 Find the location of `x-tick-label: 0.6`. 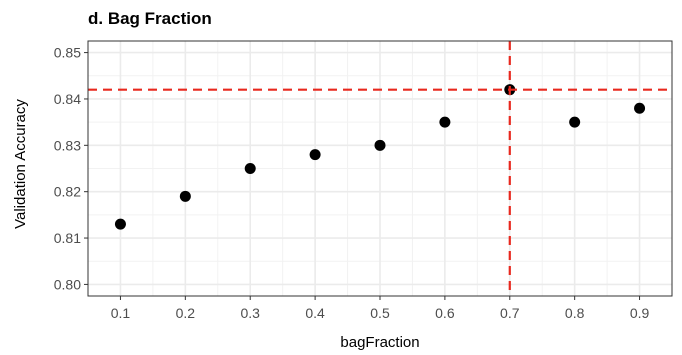

x-tick-label: 0.6 is located at coordinates (445, 313).